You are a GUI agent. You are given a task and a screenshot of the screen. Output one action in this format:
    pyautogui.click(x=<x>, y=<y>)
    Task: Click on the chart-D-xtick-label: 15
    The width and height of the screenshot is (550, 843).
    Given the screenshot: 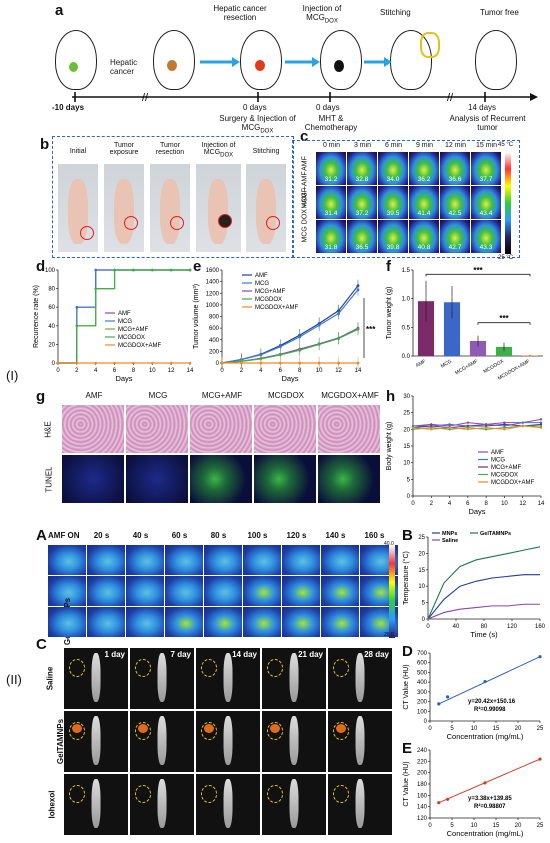 What is the action you would take?
    pyautogui.click(x=496, y=729)
    